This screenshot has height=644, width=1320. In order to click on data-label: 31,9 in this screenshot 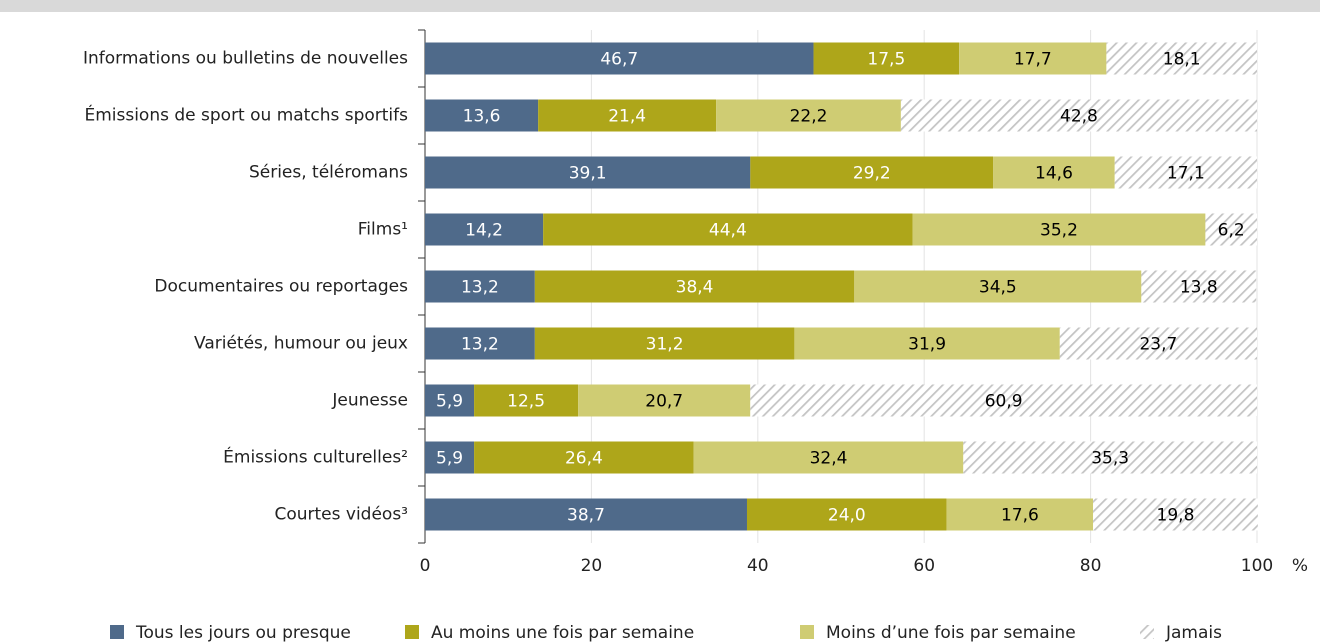, I will do `click(927, 345)`.